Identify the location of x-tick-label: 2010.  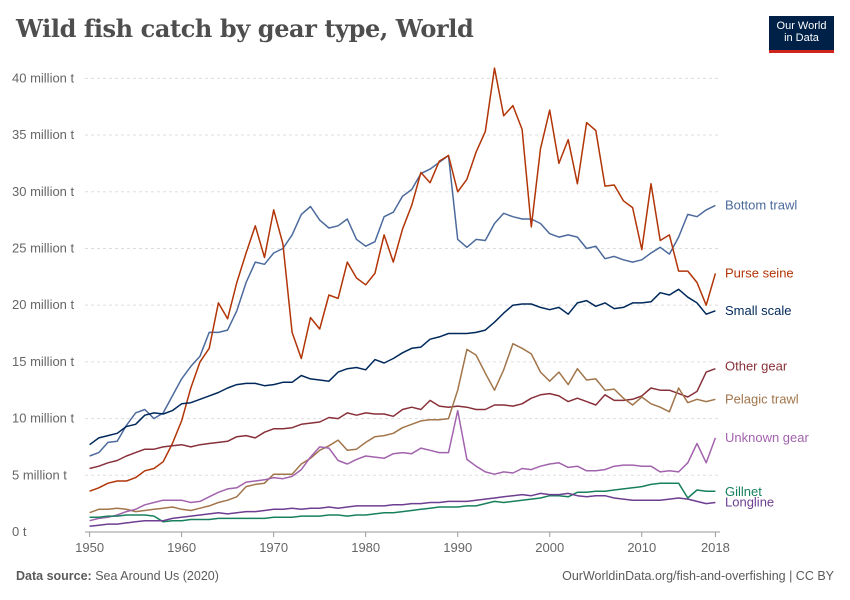
(641, 547).